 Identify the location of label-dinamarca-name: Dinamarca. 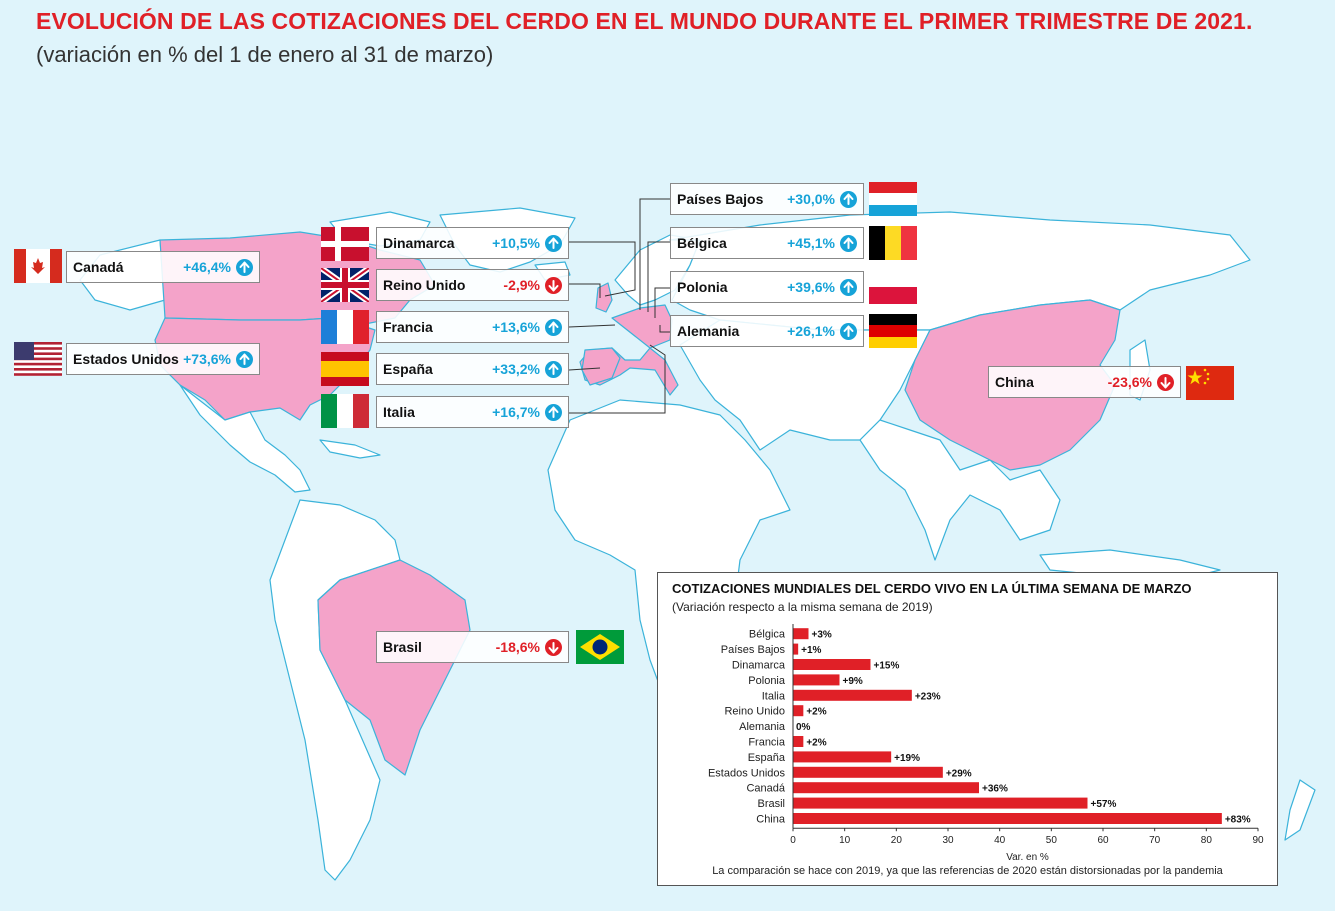
(419, 243).